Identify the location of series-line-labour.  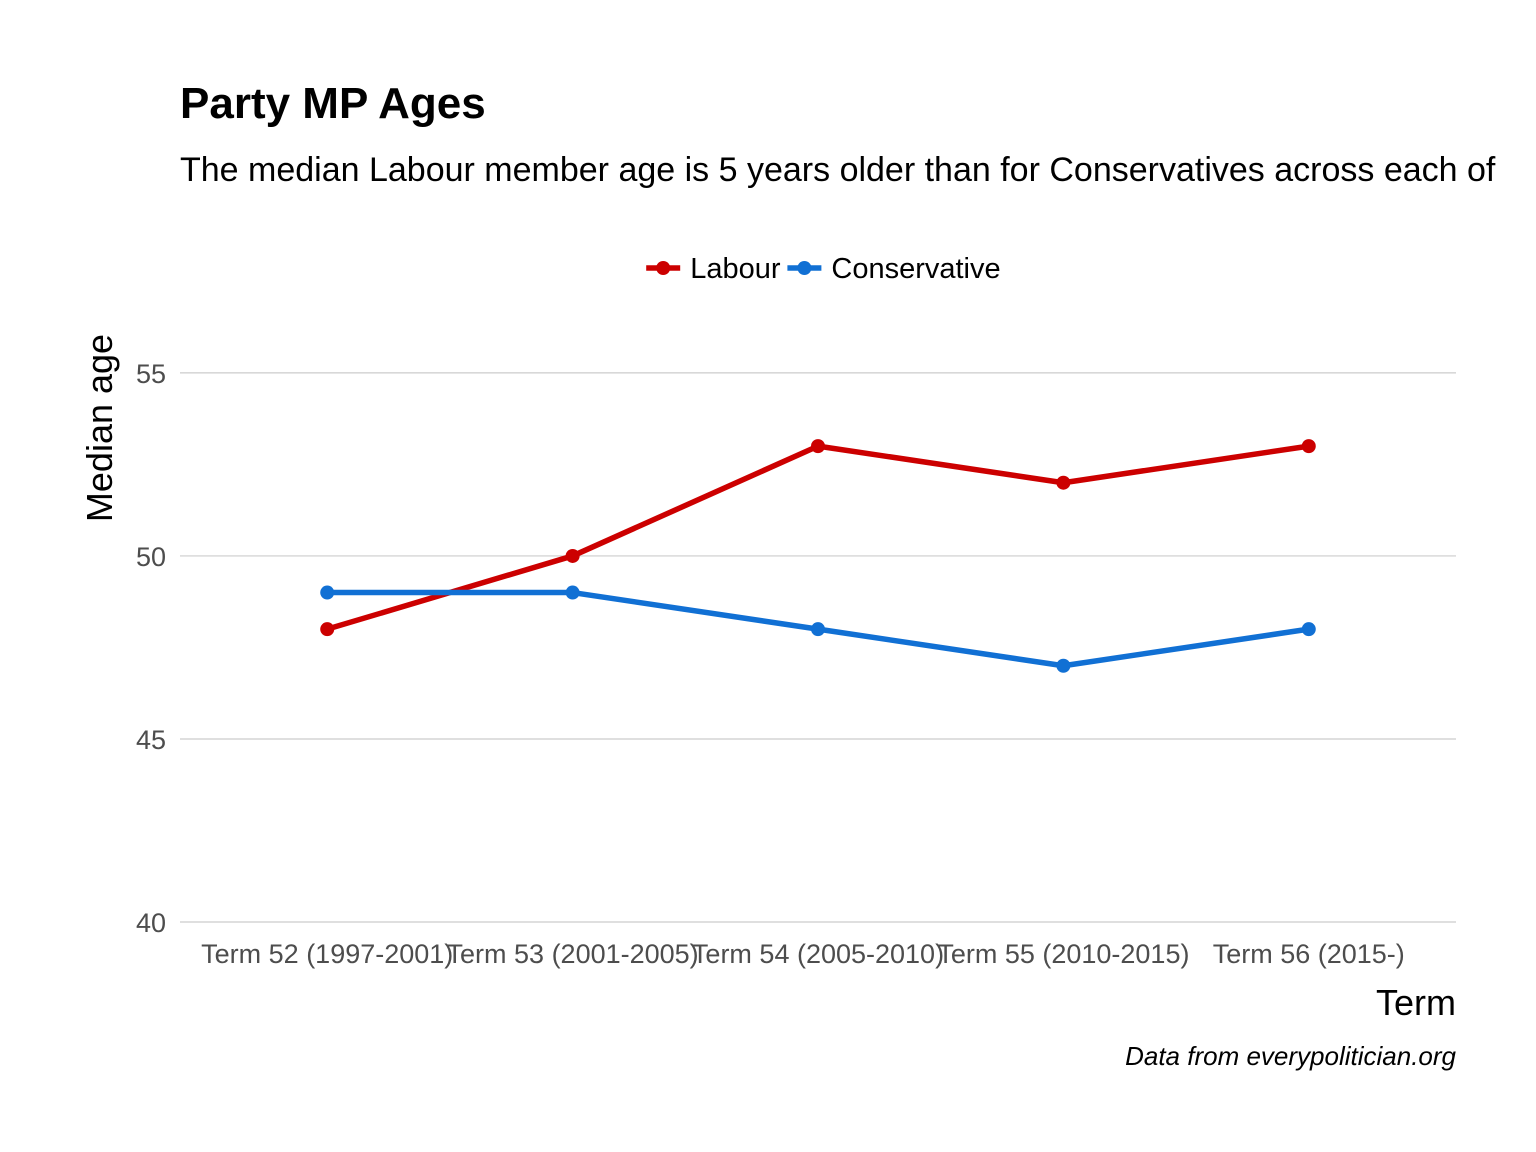
(818, 537).